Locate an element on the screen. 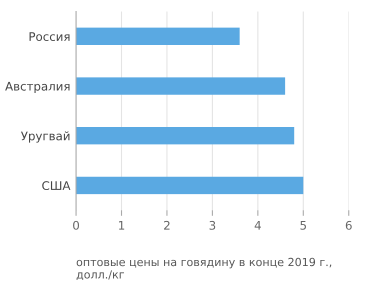 The width and height of the screenshot is (371, 288). x-tick-label: 5 is located at coordinates (303, 225).